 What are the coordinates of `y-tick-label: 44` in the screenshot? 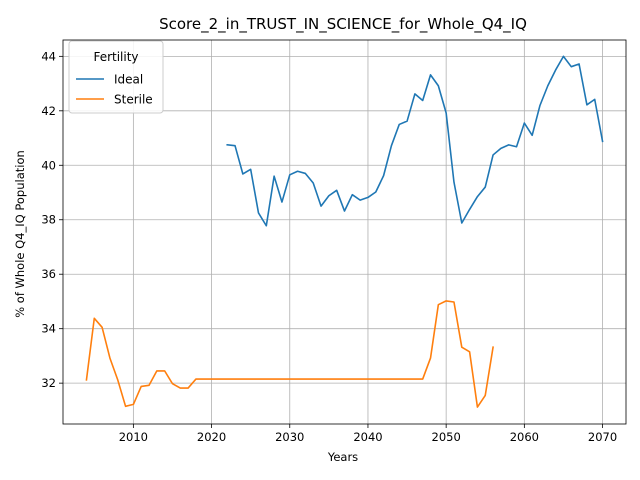 It's located at (48, 56).